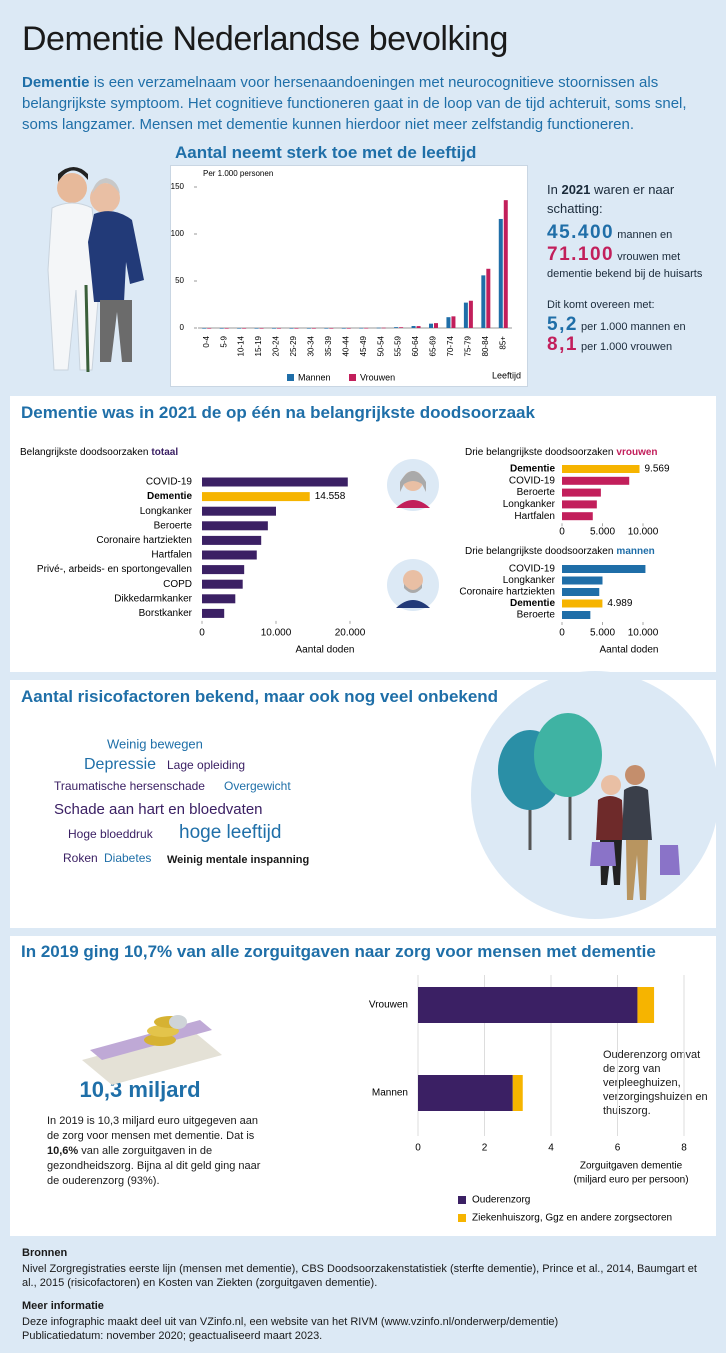 The image size is (726, 1353). Describe the element at coordinates (485, 1148) in the screenshot. I see `x-tick-label: 2` at that location.